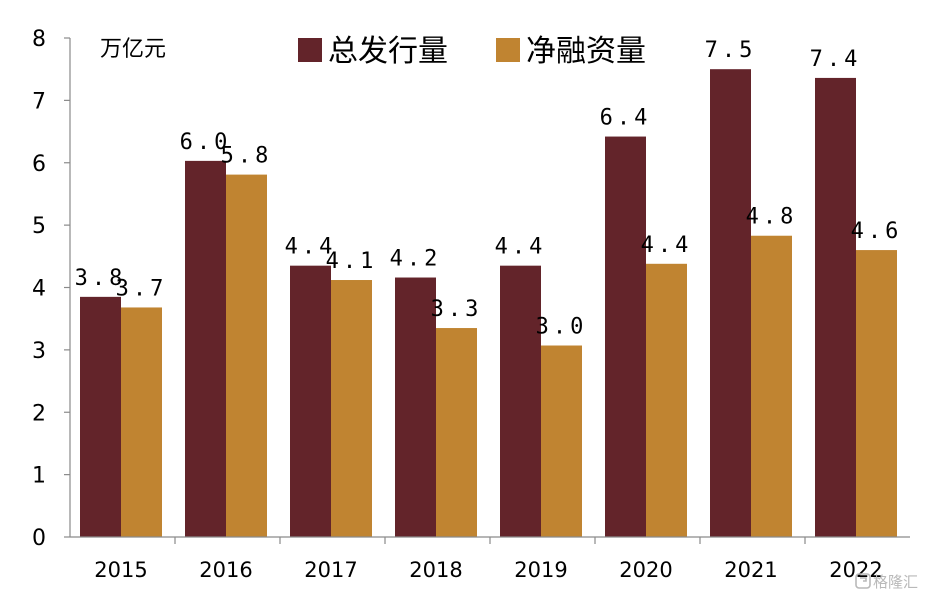 The height and width of the screenshot is (597, 929). I want to click on legend-swatch-total-issuance, so click(310, 50).